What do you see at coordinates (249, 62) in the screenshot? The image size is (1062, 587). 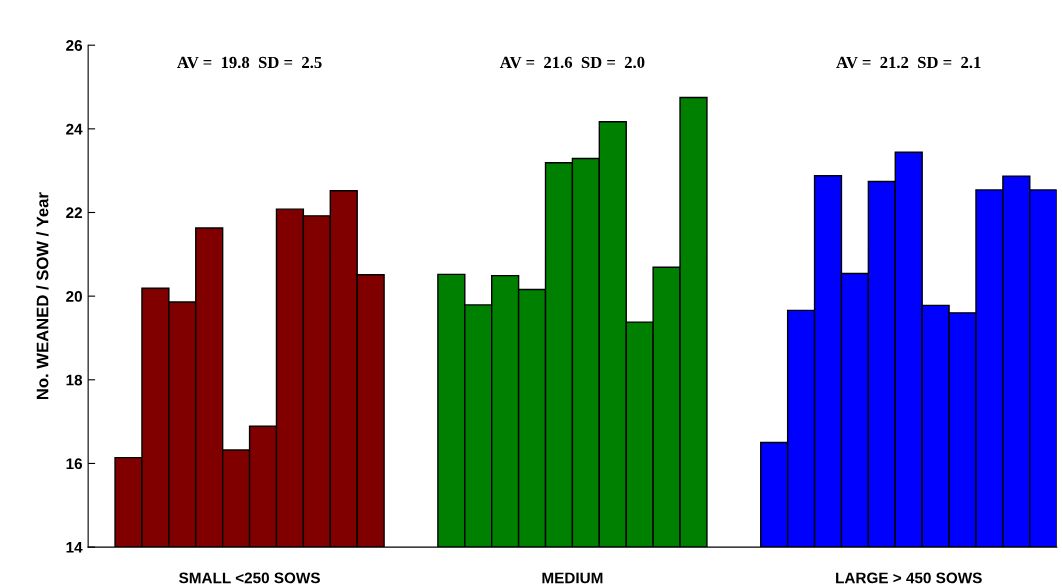 I see `annotation: AV = 19.8 SD = 2.5` at bounding box center [249, 62].